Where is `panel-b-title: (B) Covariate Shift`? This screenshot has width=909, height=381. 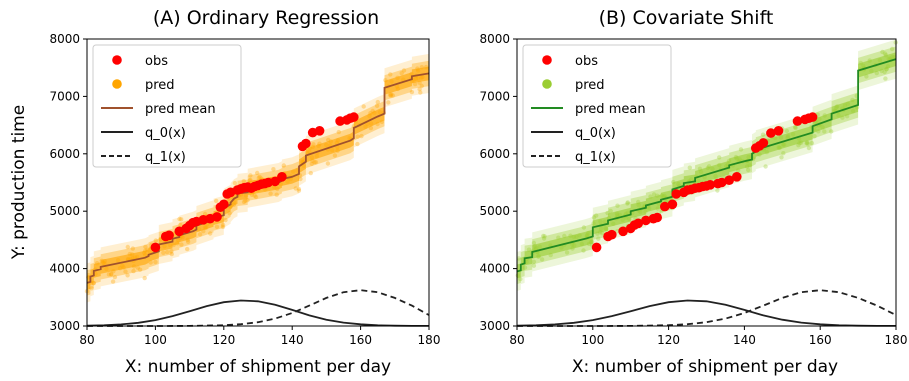
panel-b-title: (B) Covariate Shift is located at coordinates (686, 18).